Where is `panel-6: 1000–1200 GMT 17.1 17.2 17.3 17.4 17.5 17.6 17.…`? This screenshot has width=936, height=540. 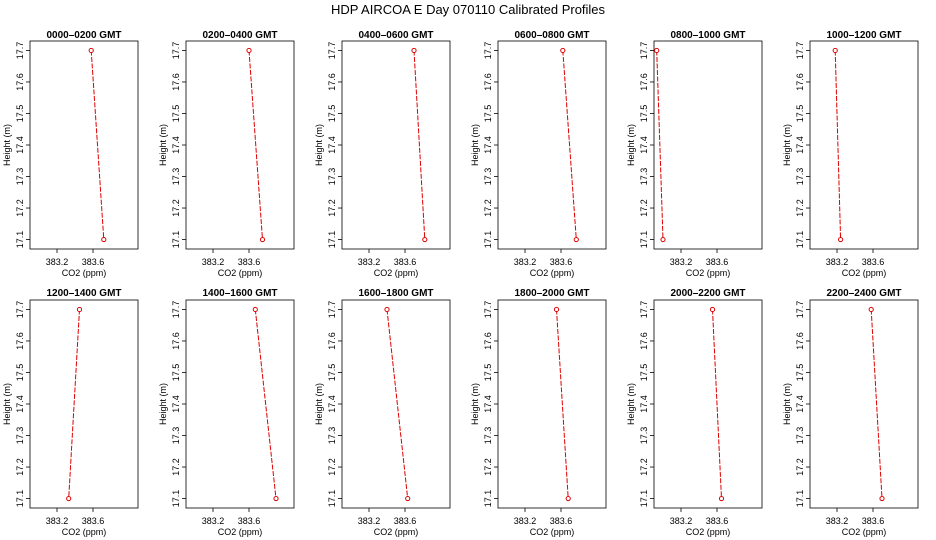 panel-6: 1000–1200 GMT 17.1 17.2 17.3 17.4 17.5 17.6 17.… is located at coordinates (850, 154).